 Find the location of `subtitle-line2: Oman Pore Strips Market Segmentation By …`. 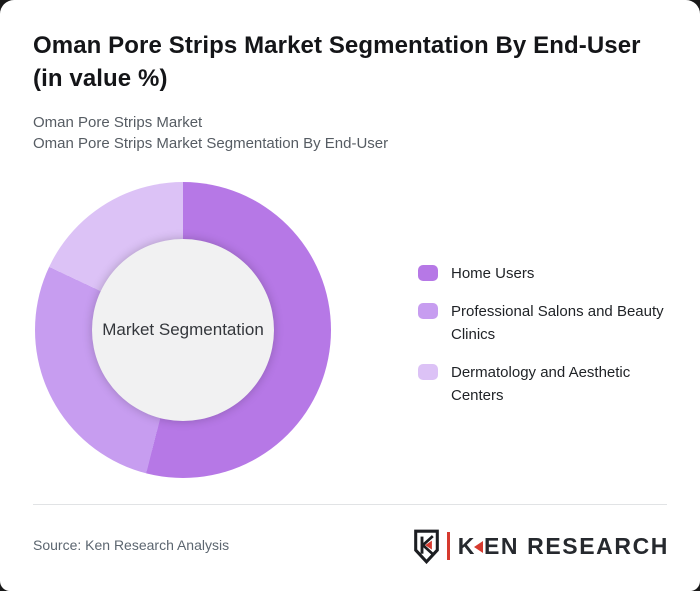

subtitle-line2: Oman Pore Strips Market Segmentation By … is located at coordinates (211, 143).